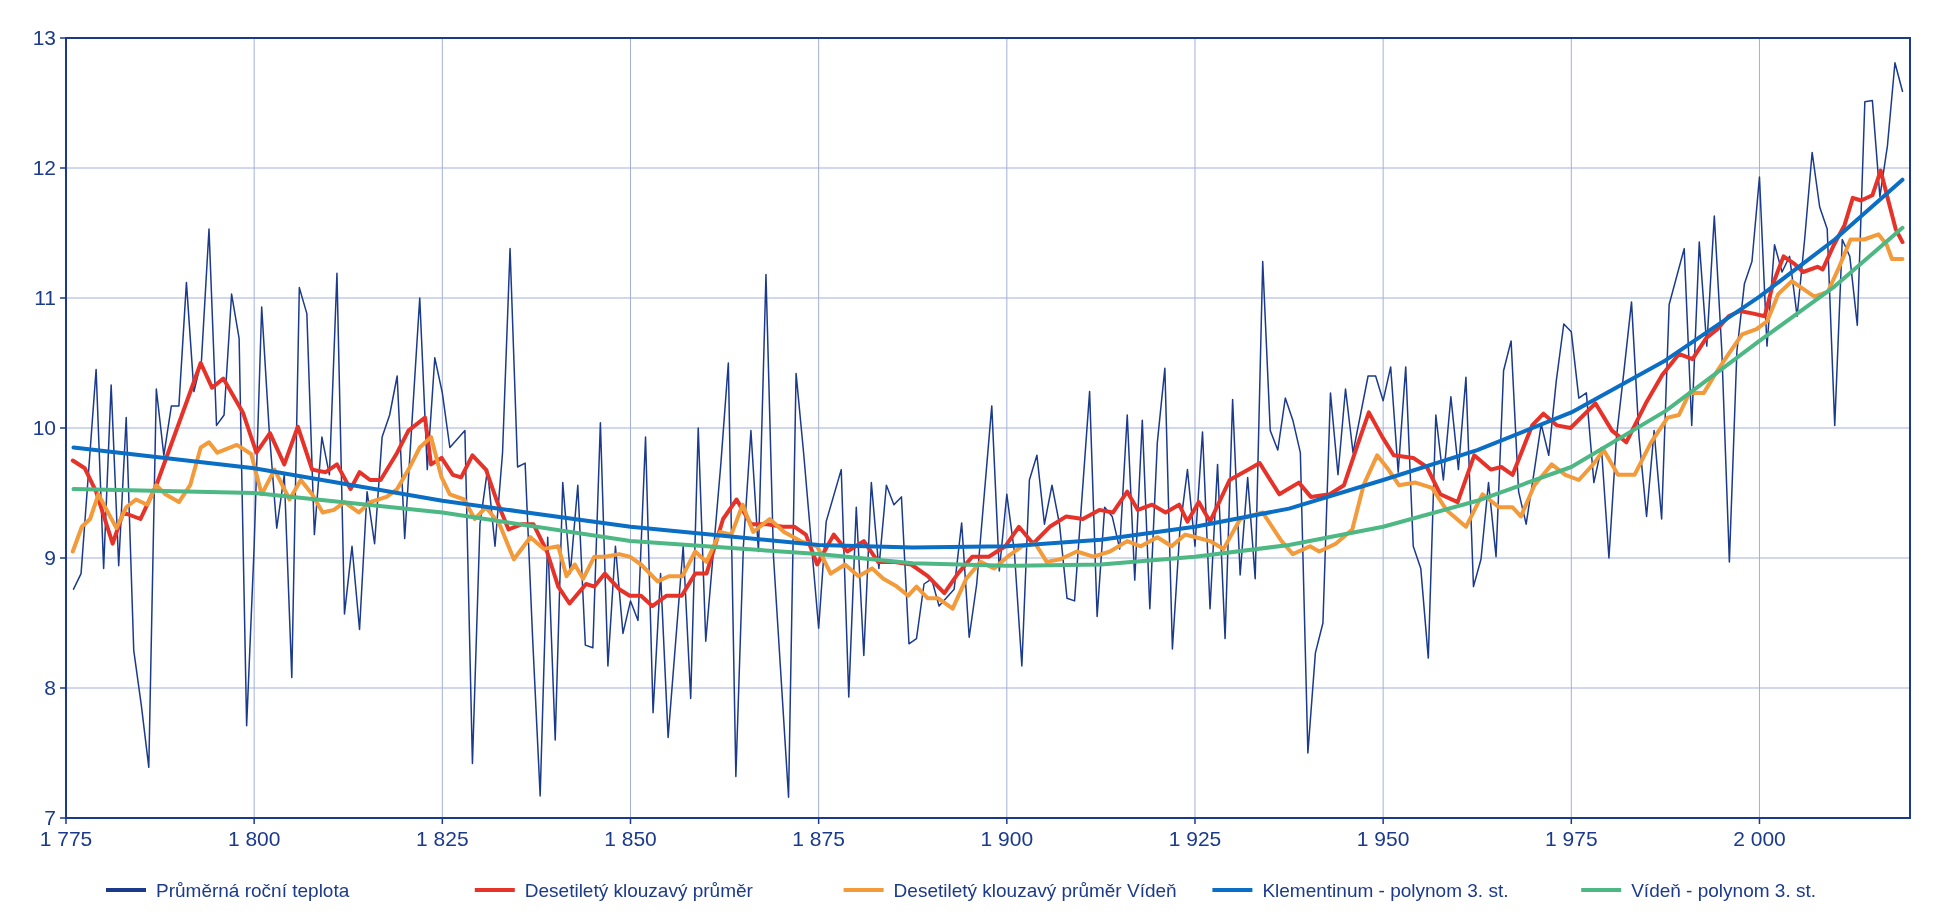 The height and width of the screenshot is (922, 1936). What do you see at coordinates (44, 427) in the screenshot?
I see `y-tick-label: 10` at bounding box center [44, 427].